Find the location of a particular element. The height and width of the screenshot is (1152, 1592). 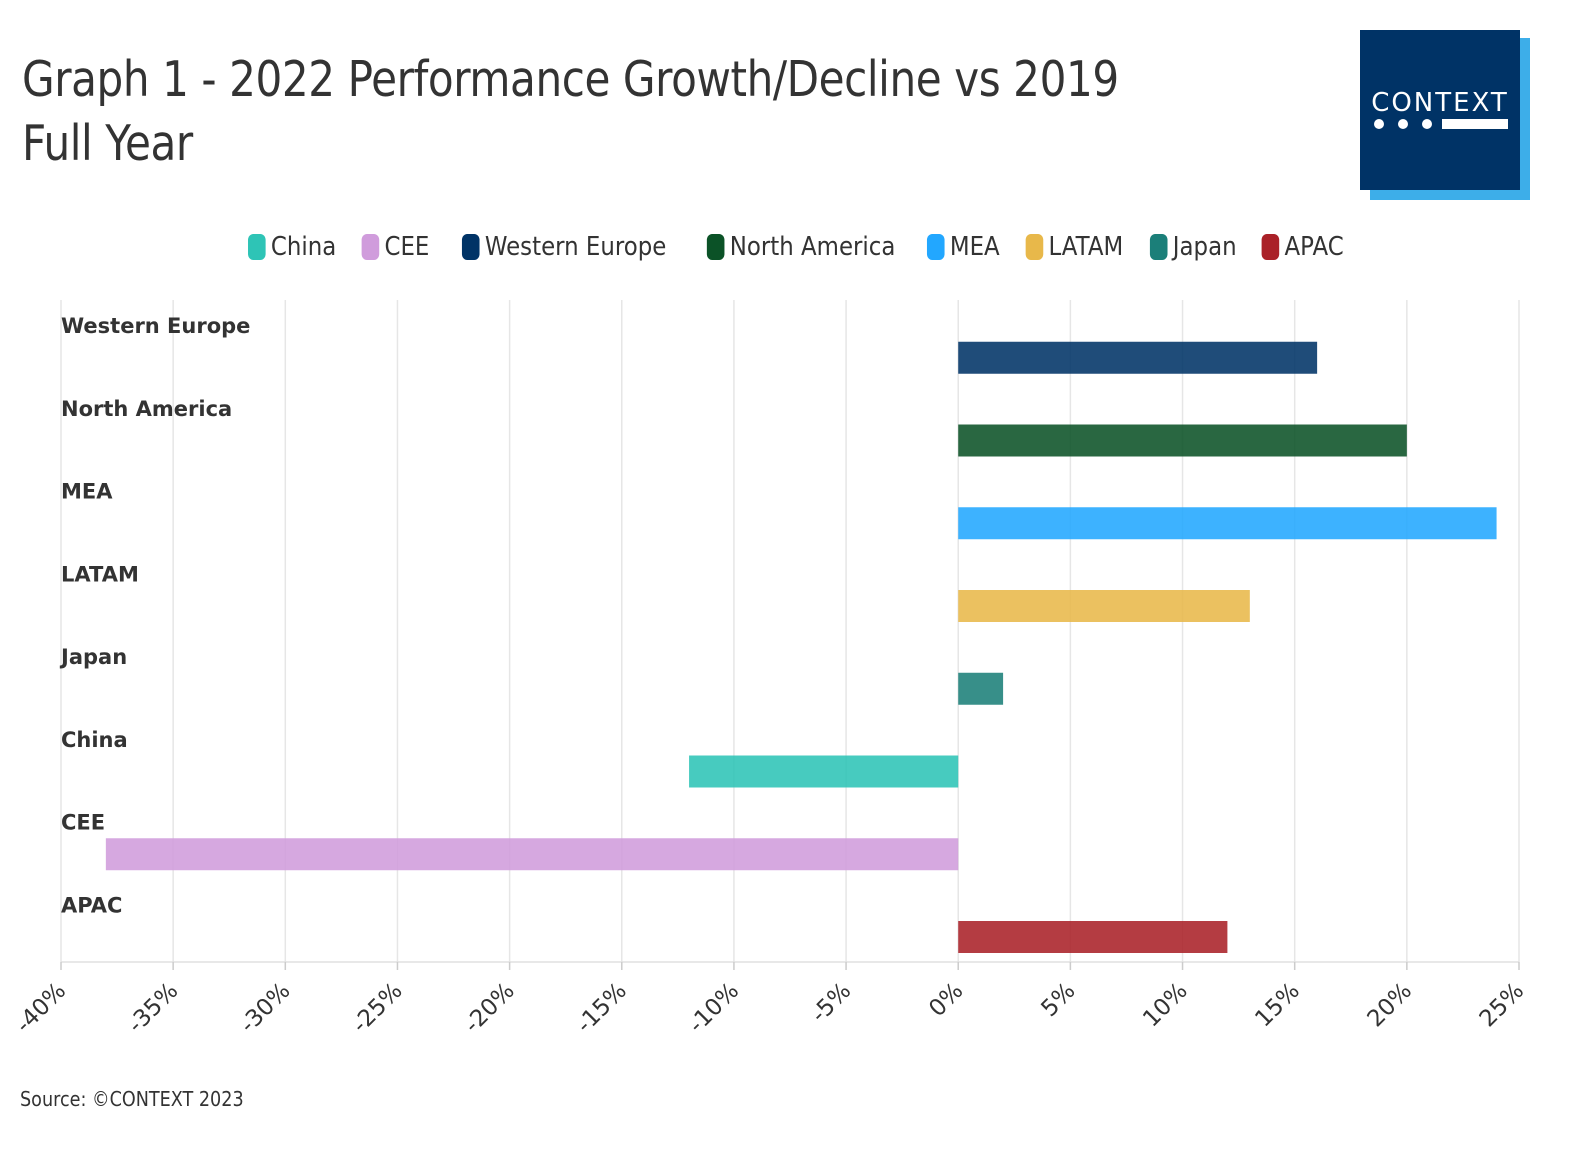

legend-label: China is located at coordinates (304, 247).